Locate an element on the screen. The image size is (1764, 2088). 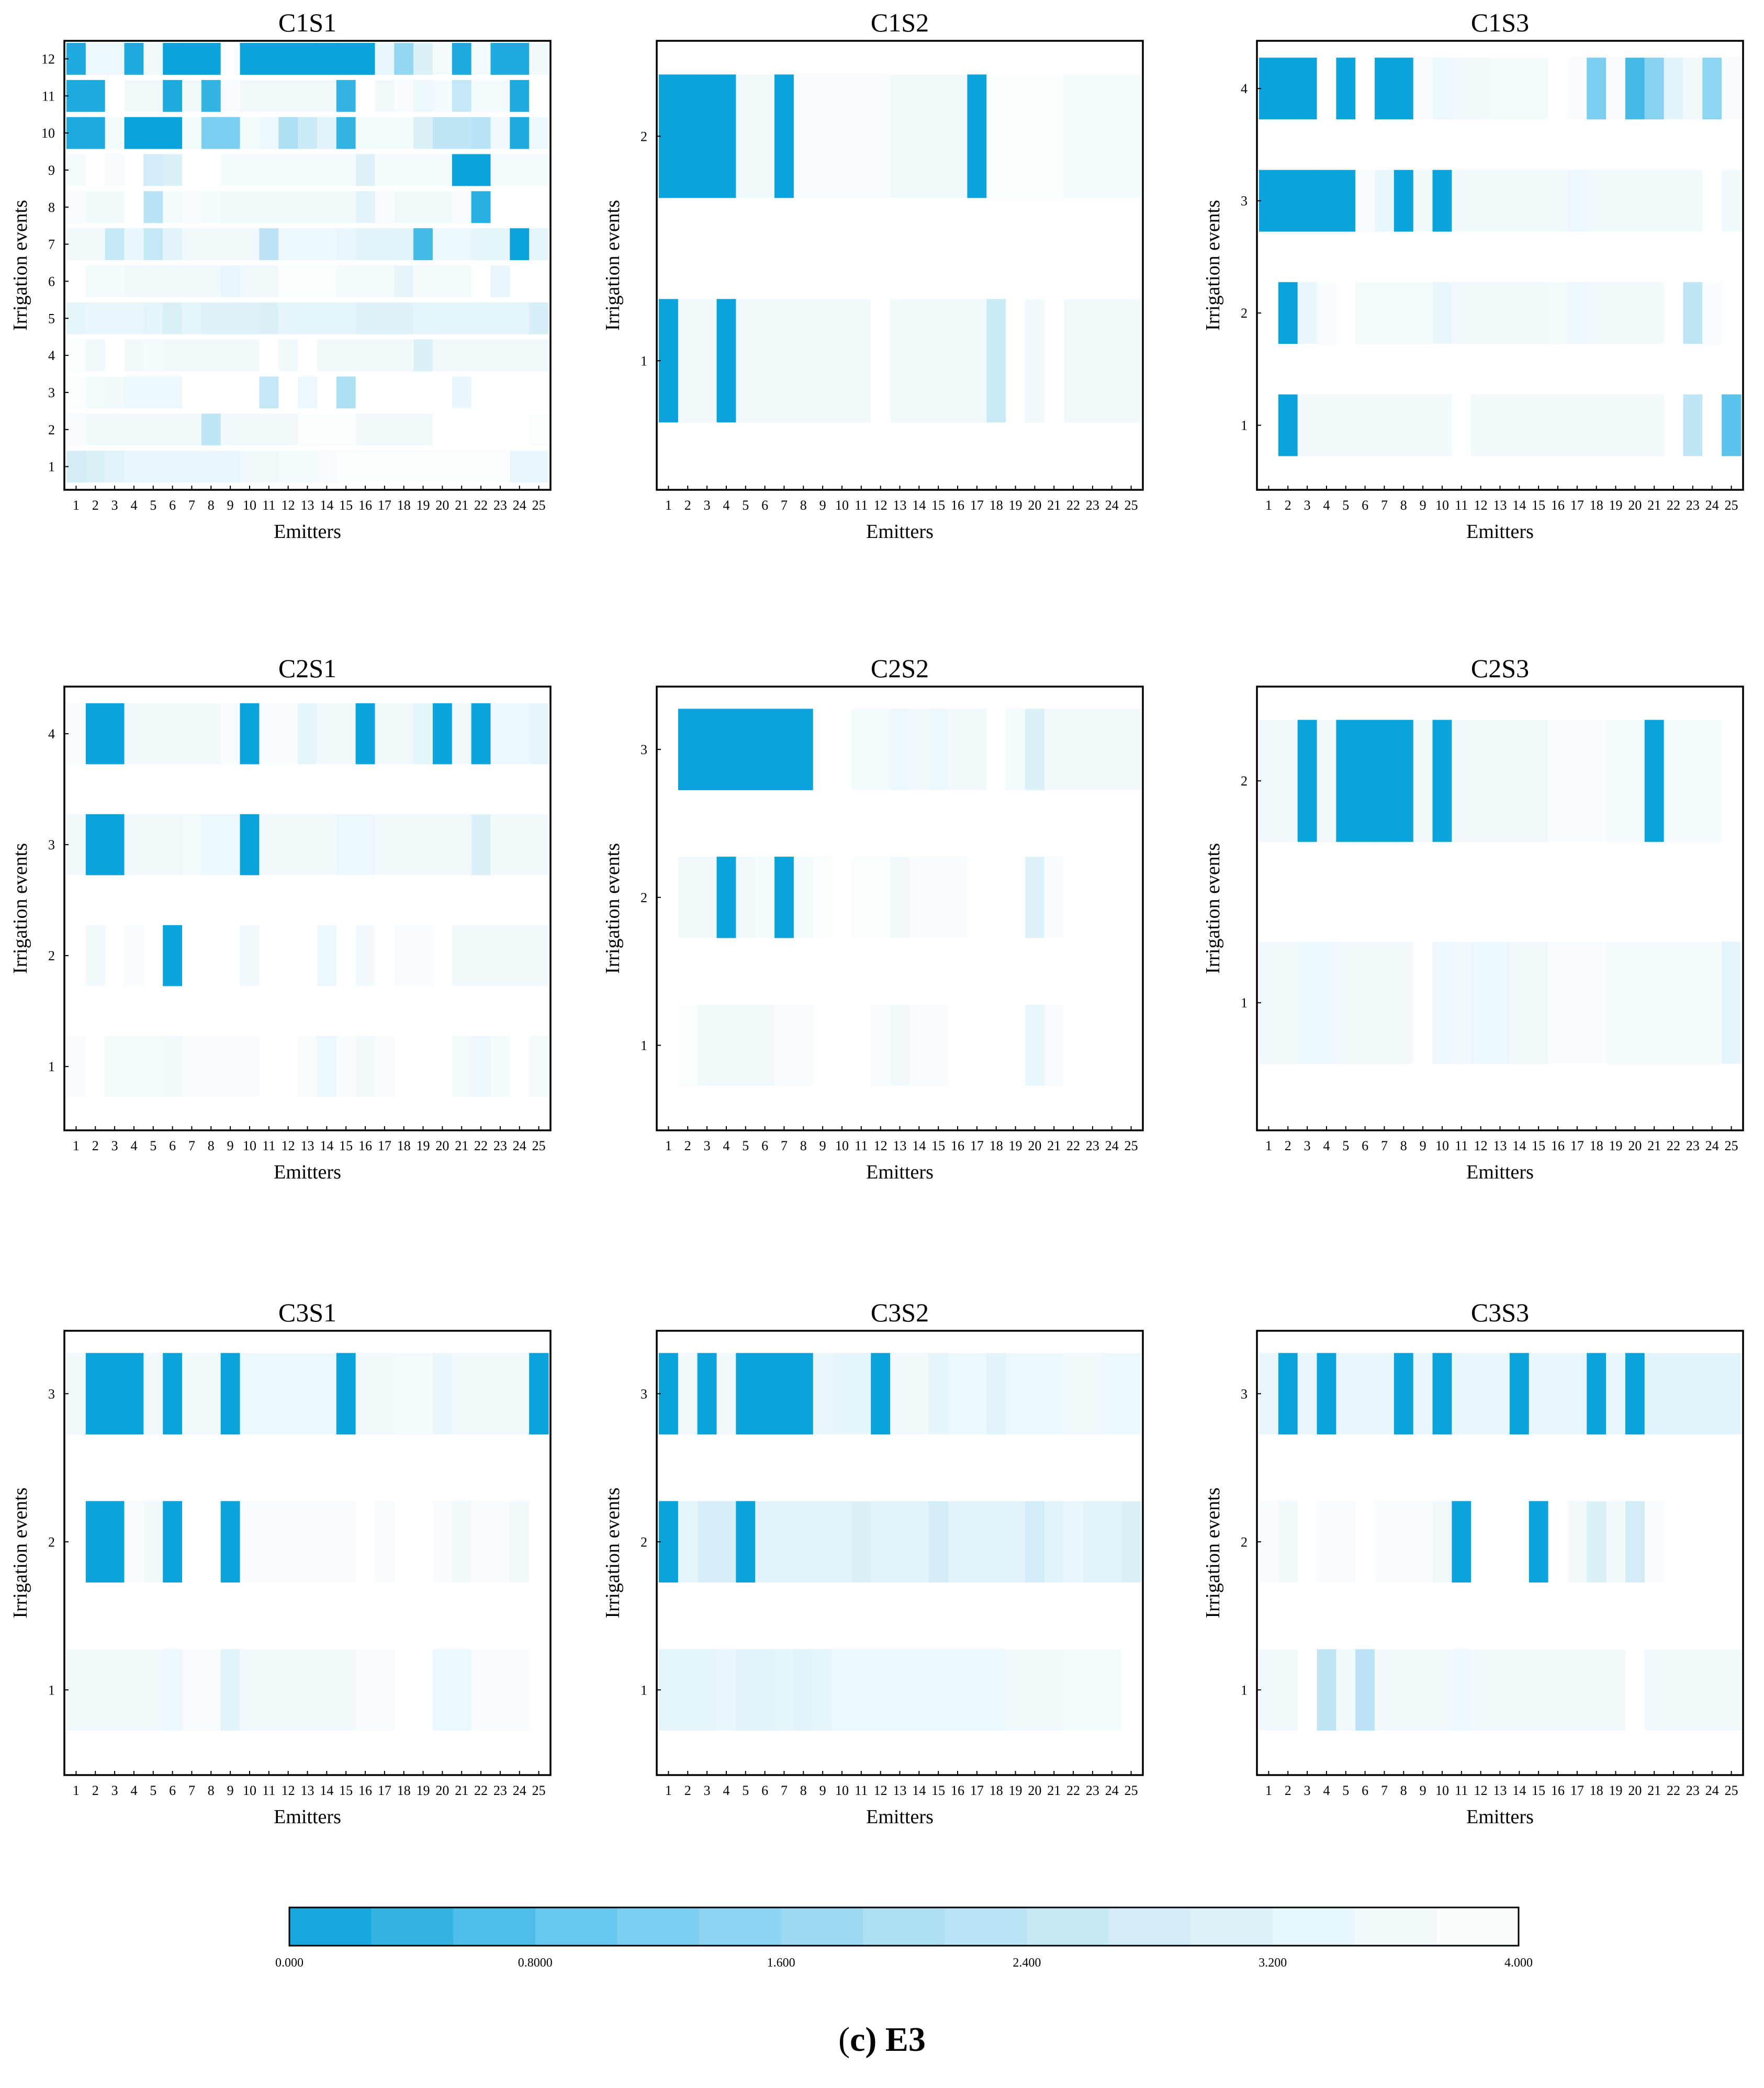
x-tick-label: 16 is located at coordinates (957, 1145).